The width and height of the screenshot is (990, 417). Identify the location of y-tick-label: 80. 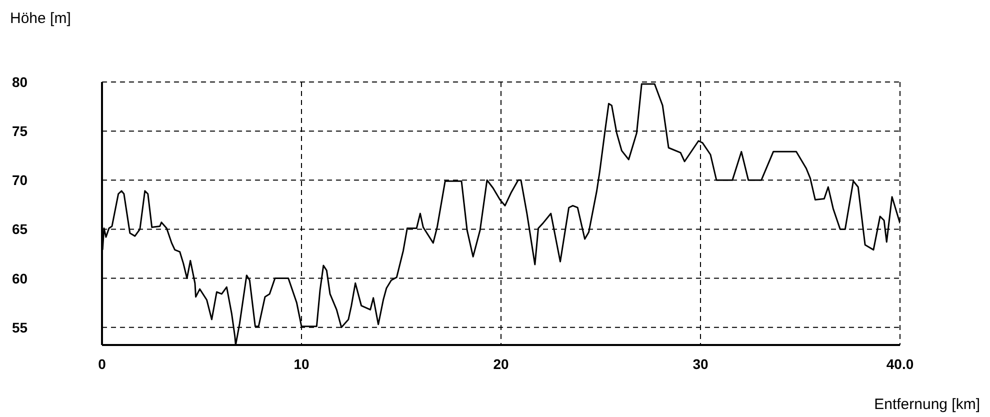
(20, 82).